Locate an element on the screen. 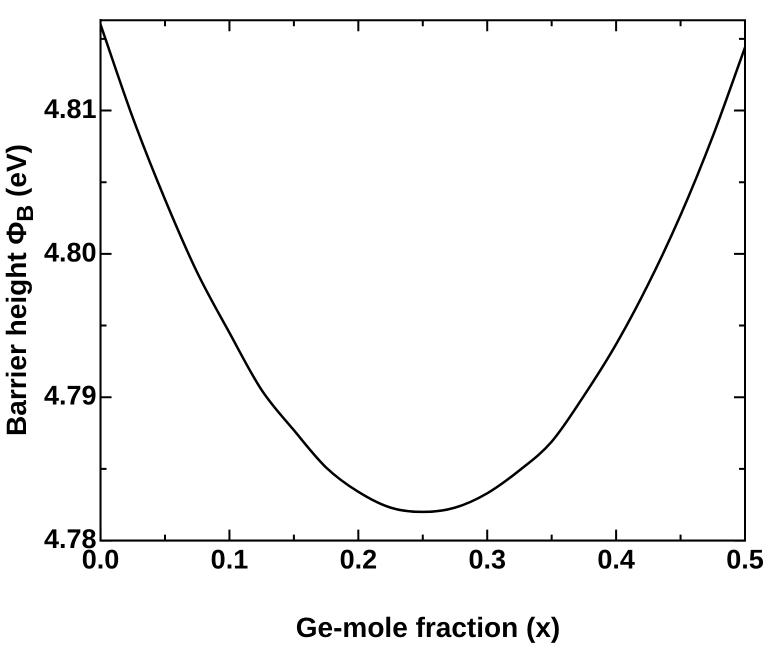  x-tick-label: 0.5 is located at coordinates (745, 559).